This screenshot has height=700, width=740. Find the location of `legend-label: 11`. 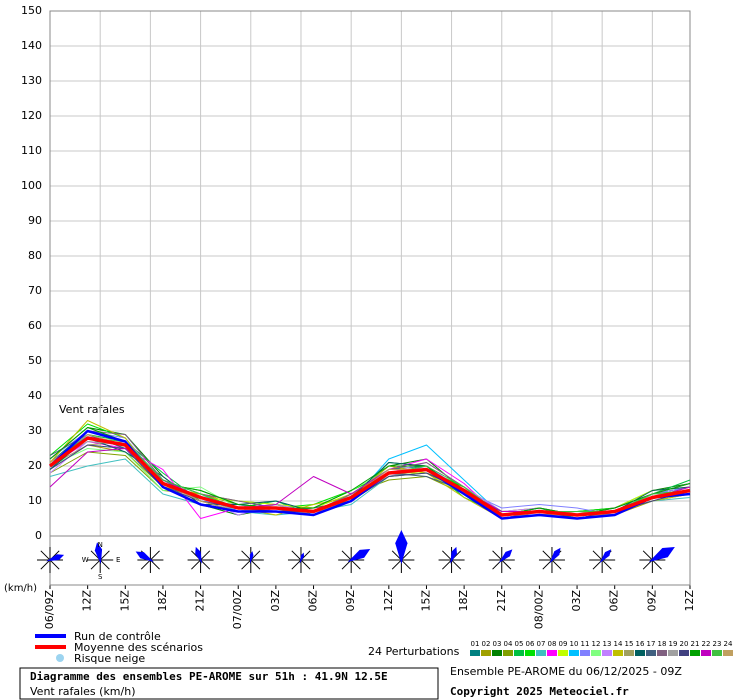

legend-label: 11 is located at coordinates (585, 644).